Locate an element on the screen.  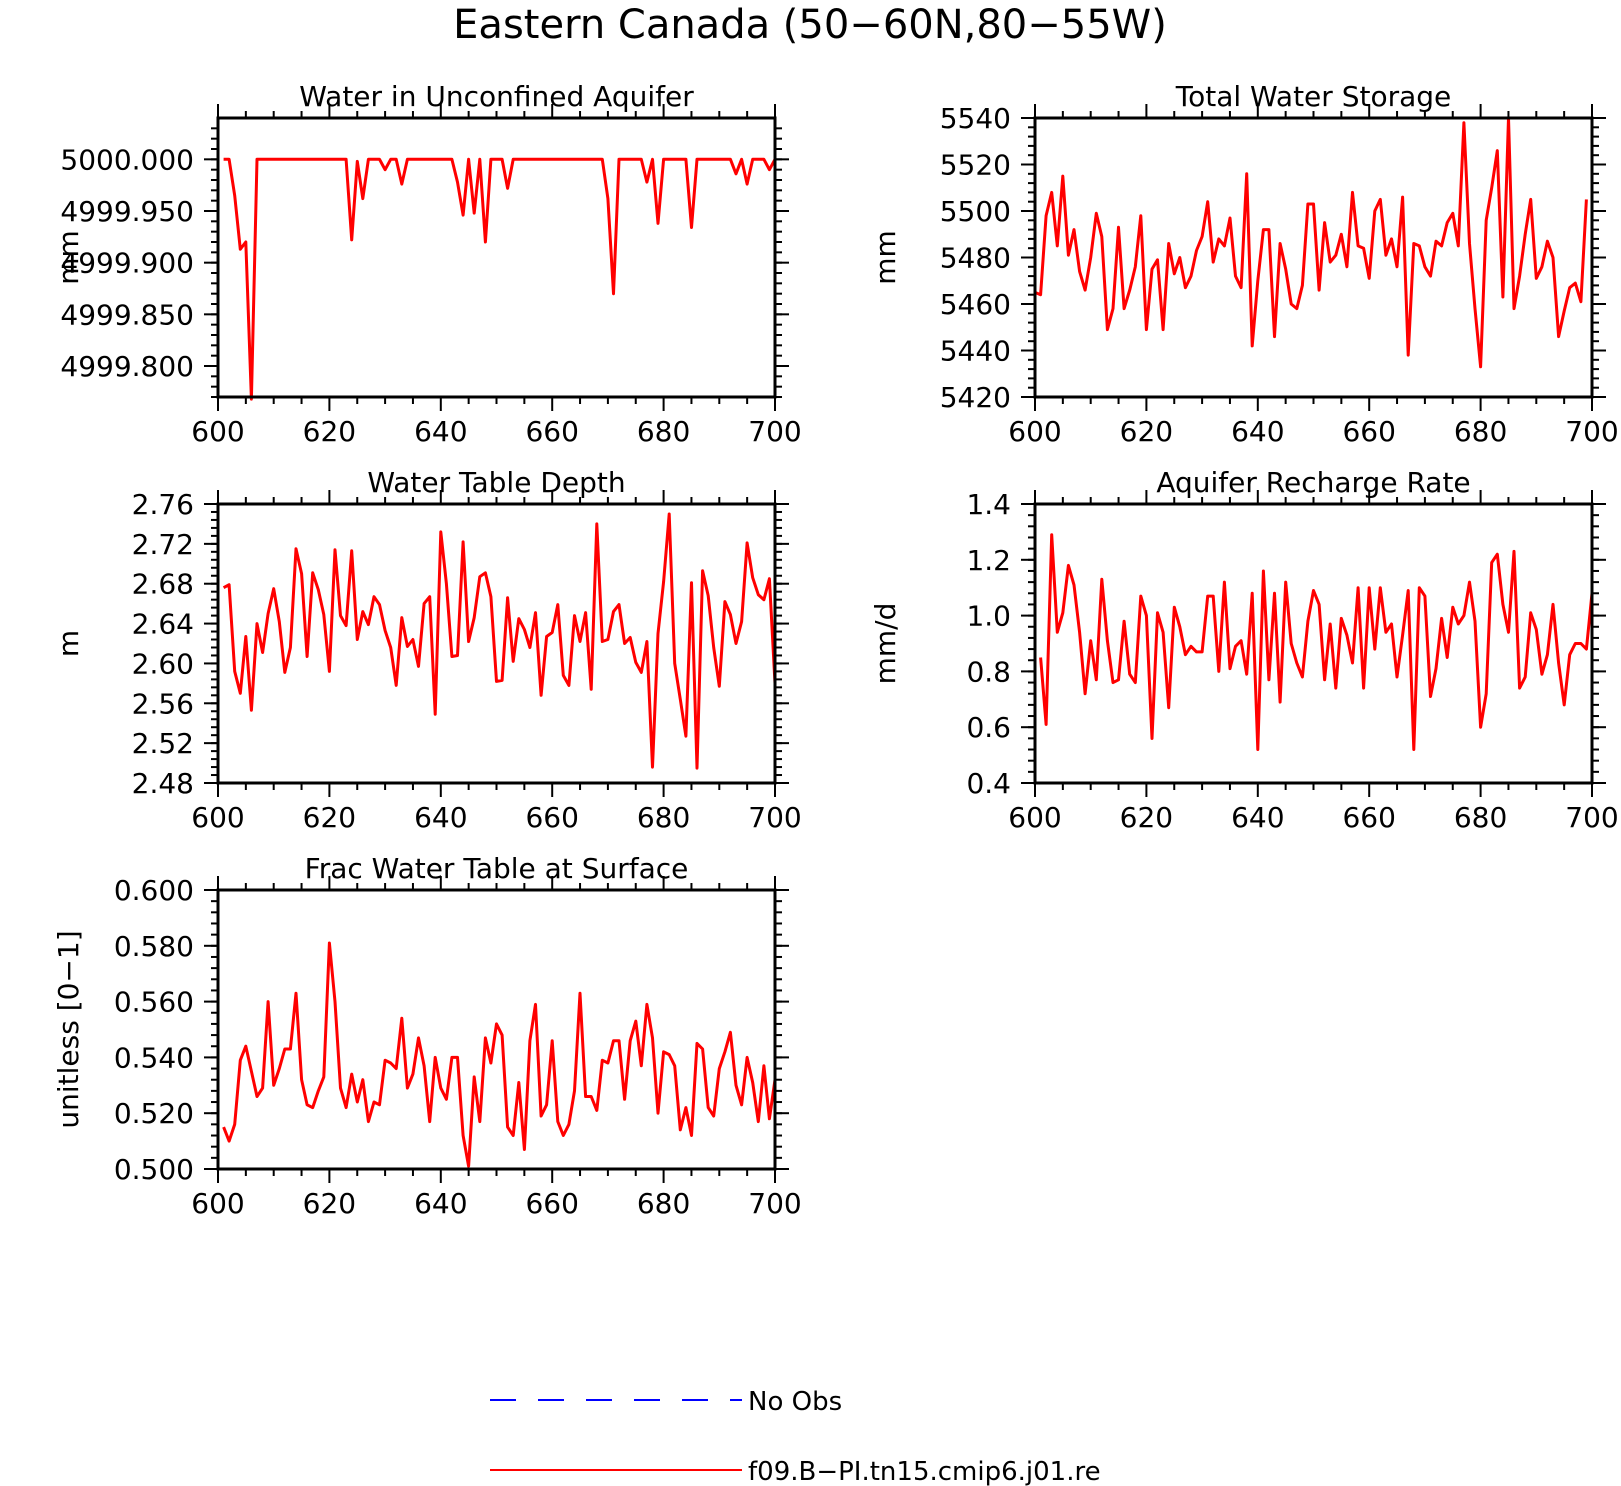
y-tick-label: 0.6 is located at coordinates (988, 727).